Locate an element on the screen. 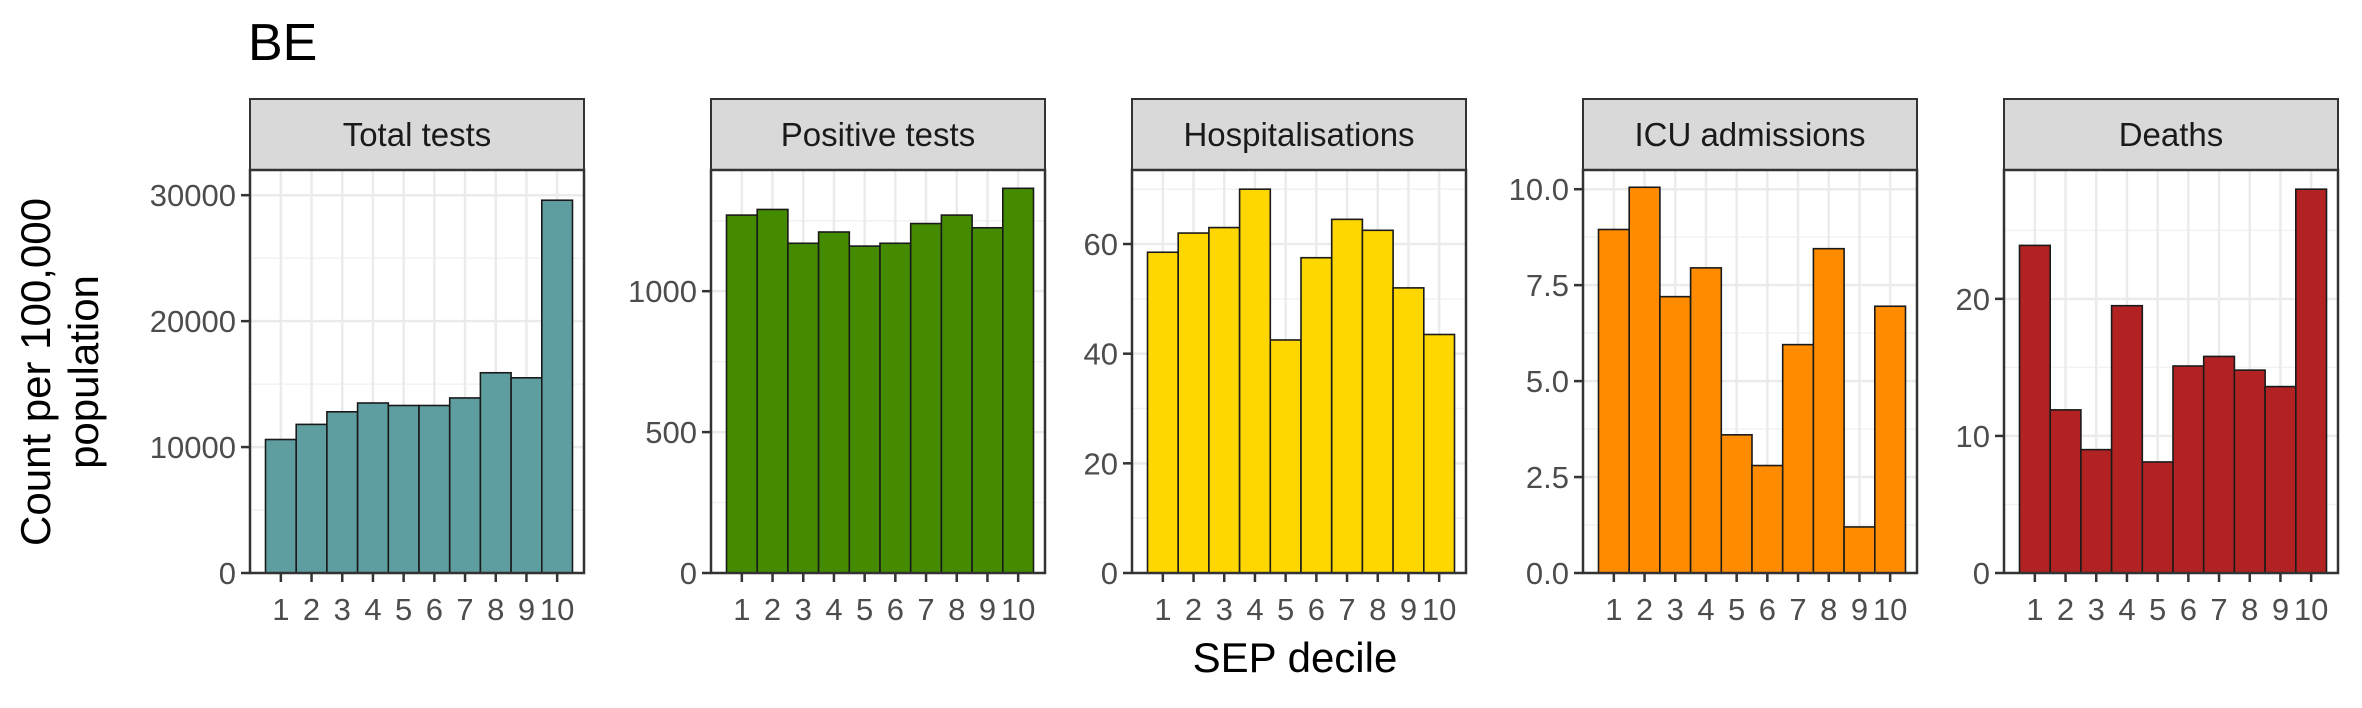  y-tick-label: 500 is located at coordinates (671, 432).